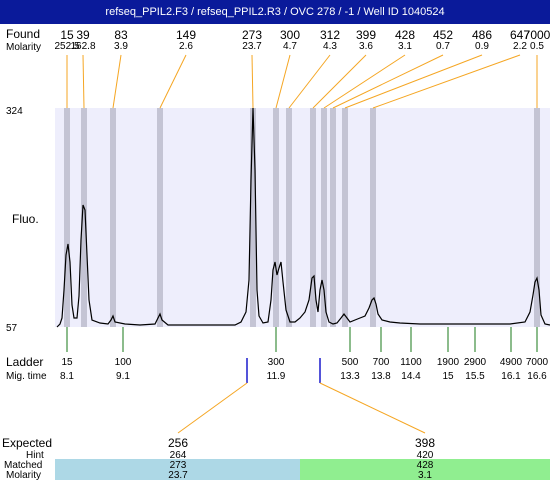  What do you see at coordinates (330, 46) in the screenshot?
I see `found-peak-molarity: 4.3` at bounding box center [330, 46].